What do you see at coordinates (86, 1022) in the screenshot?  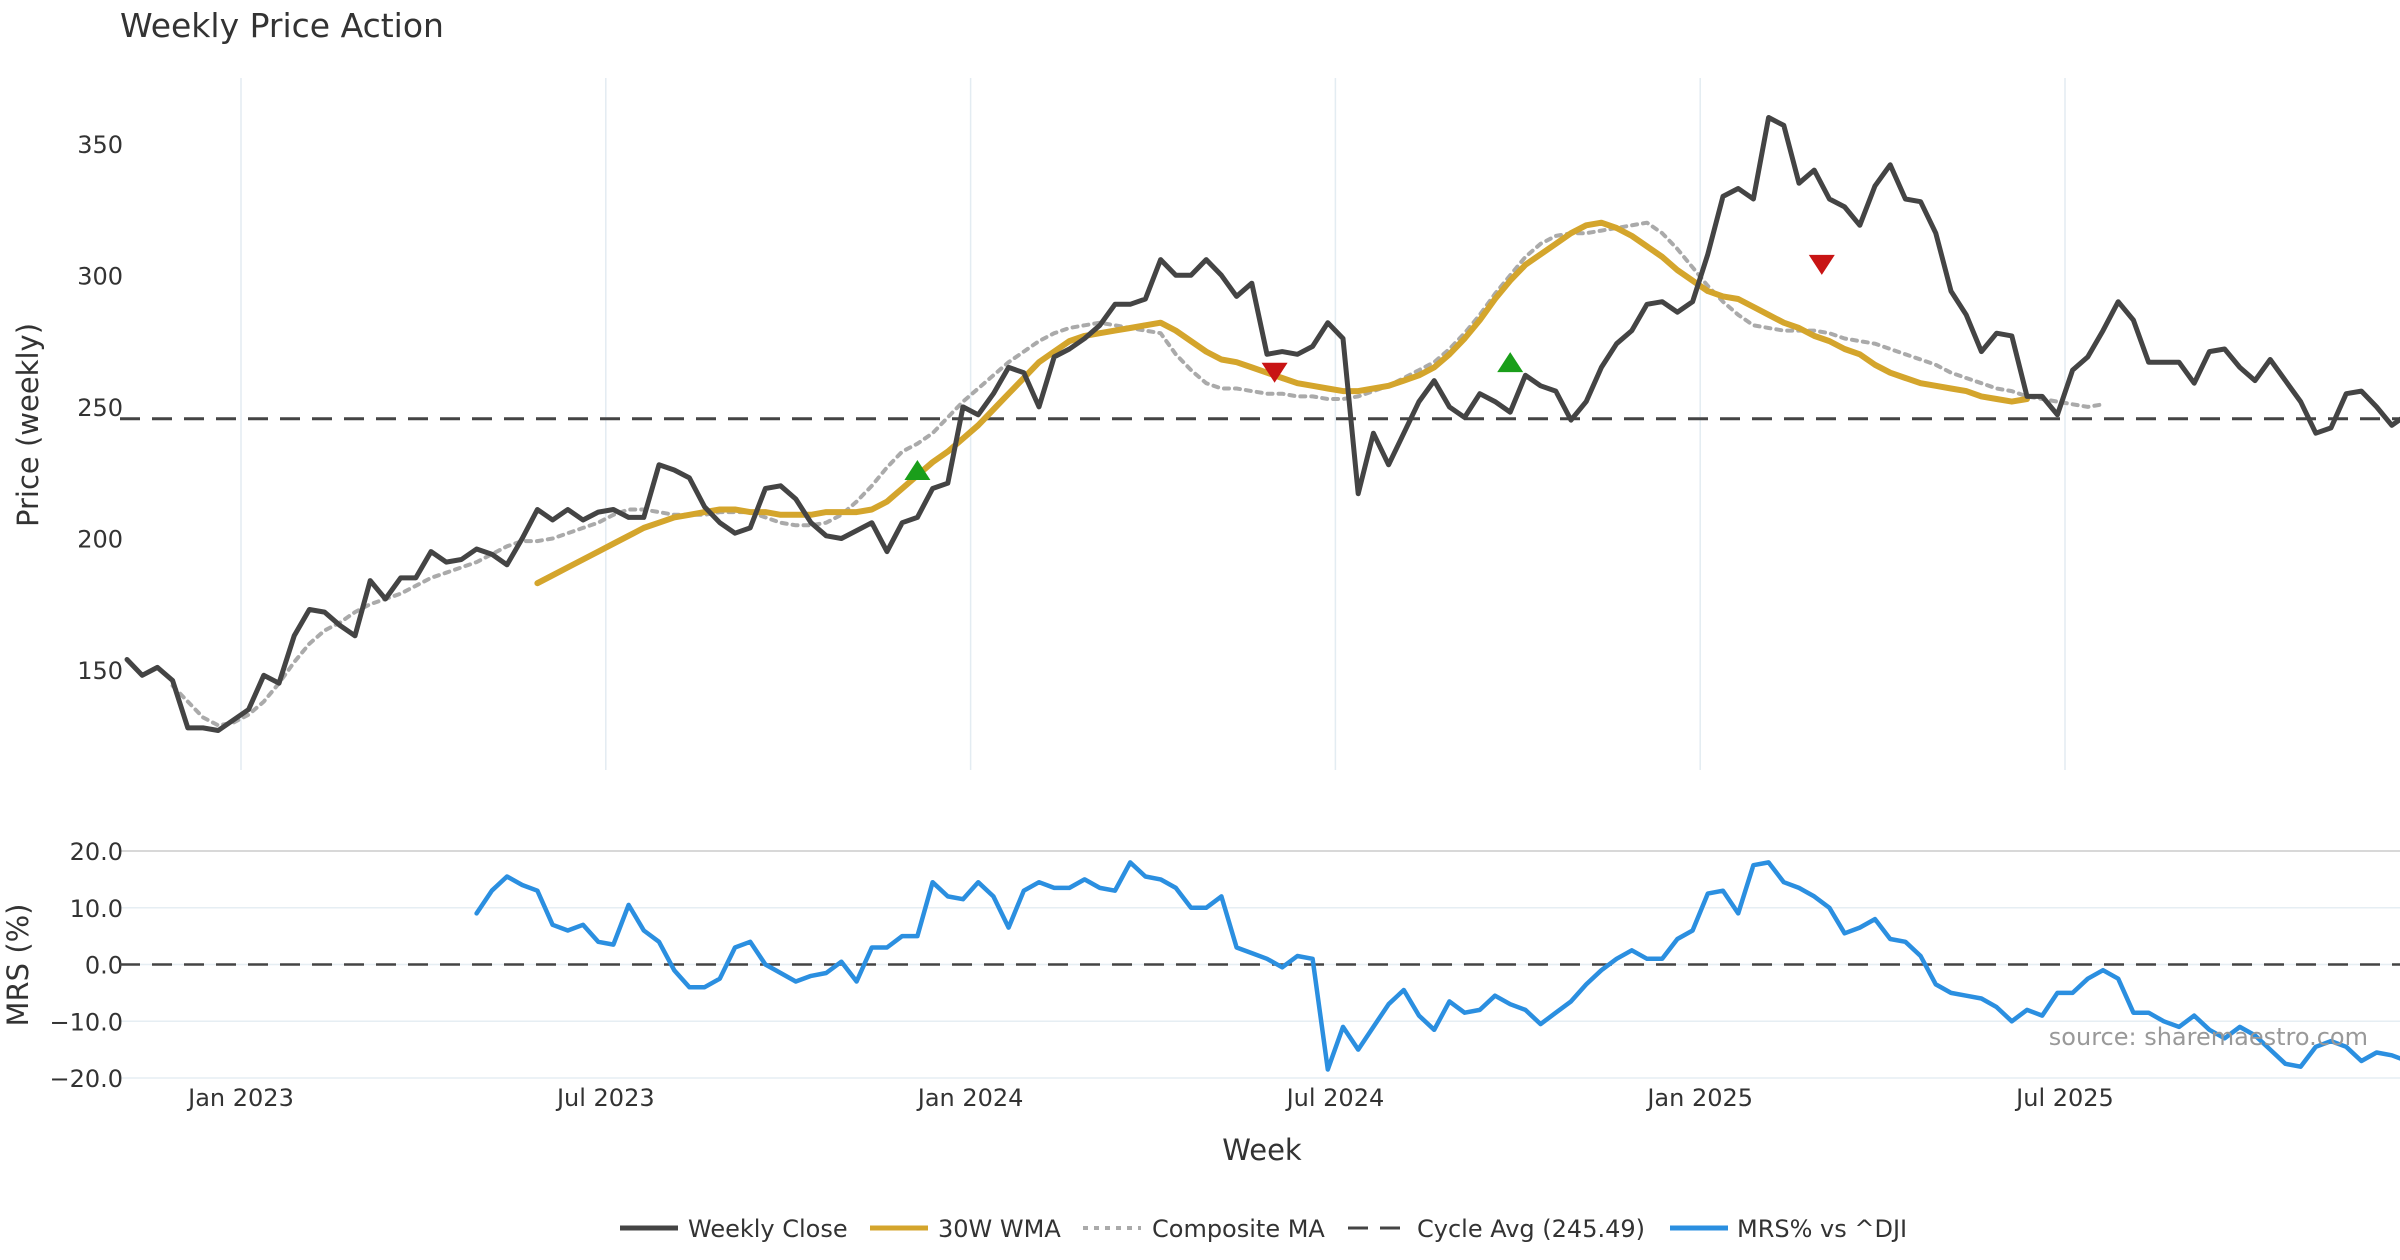 I see `mrs-y-tick-label: −10.0` at bounding box center [86, 1022].